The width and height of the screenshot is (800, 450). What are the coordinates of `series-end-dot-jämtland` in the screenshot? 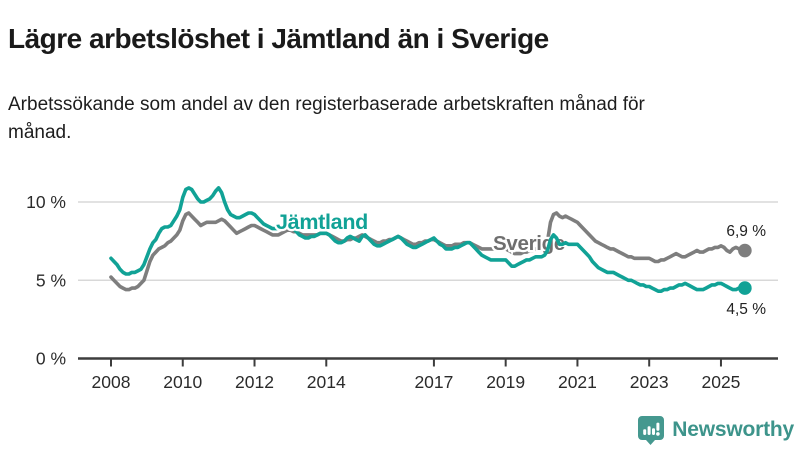 It's located at (745, 288).